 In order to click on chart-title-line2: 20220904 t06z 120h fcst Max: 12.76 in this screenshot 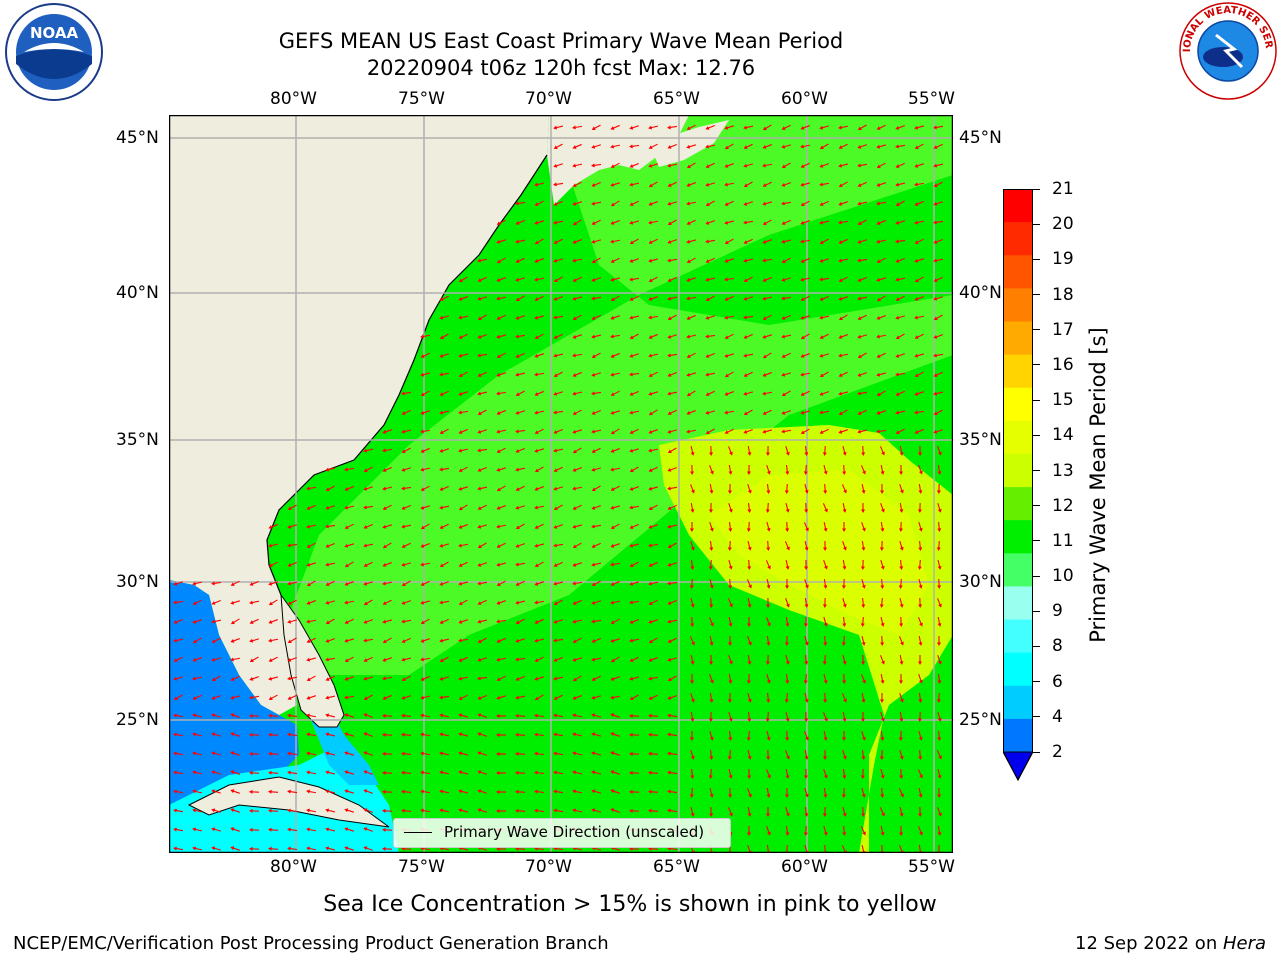, I will do `click(561, 68)`.